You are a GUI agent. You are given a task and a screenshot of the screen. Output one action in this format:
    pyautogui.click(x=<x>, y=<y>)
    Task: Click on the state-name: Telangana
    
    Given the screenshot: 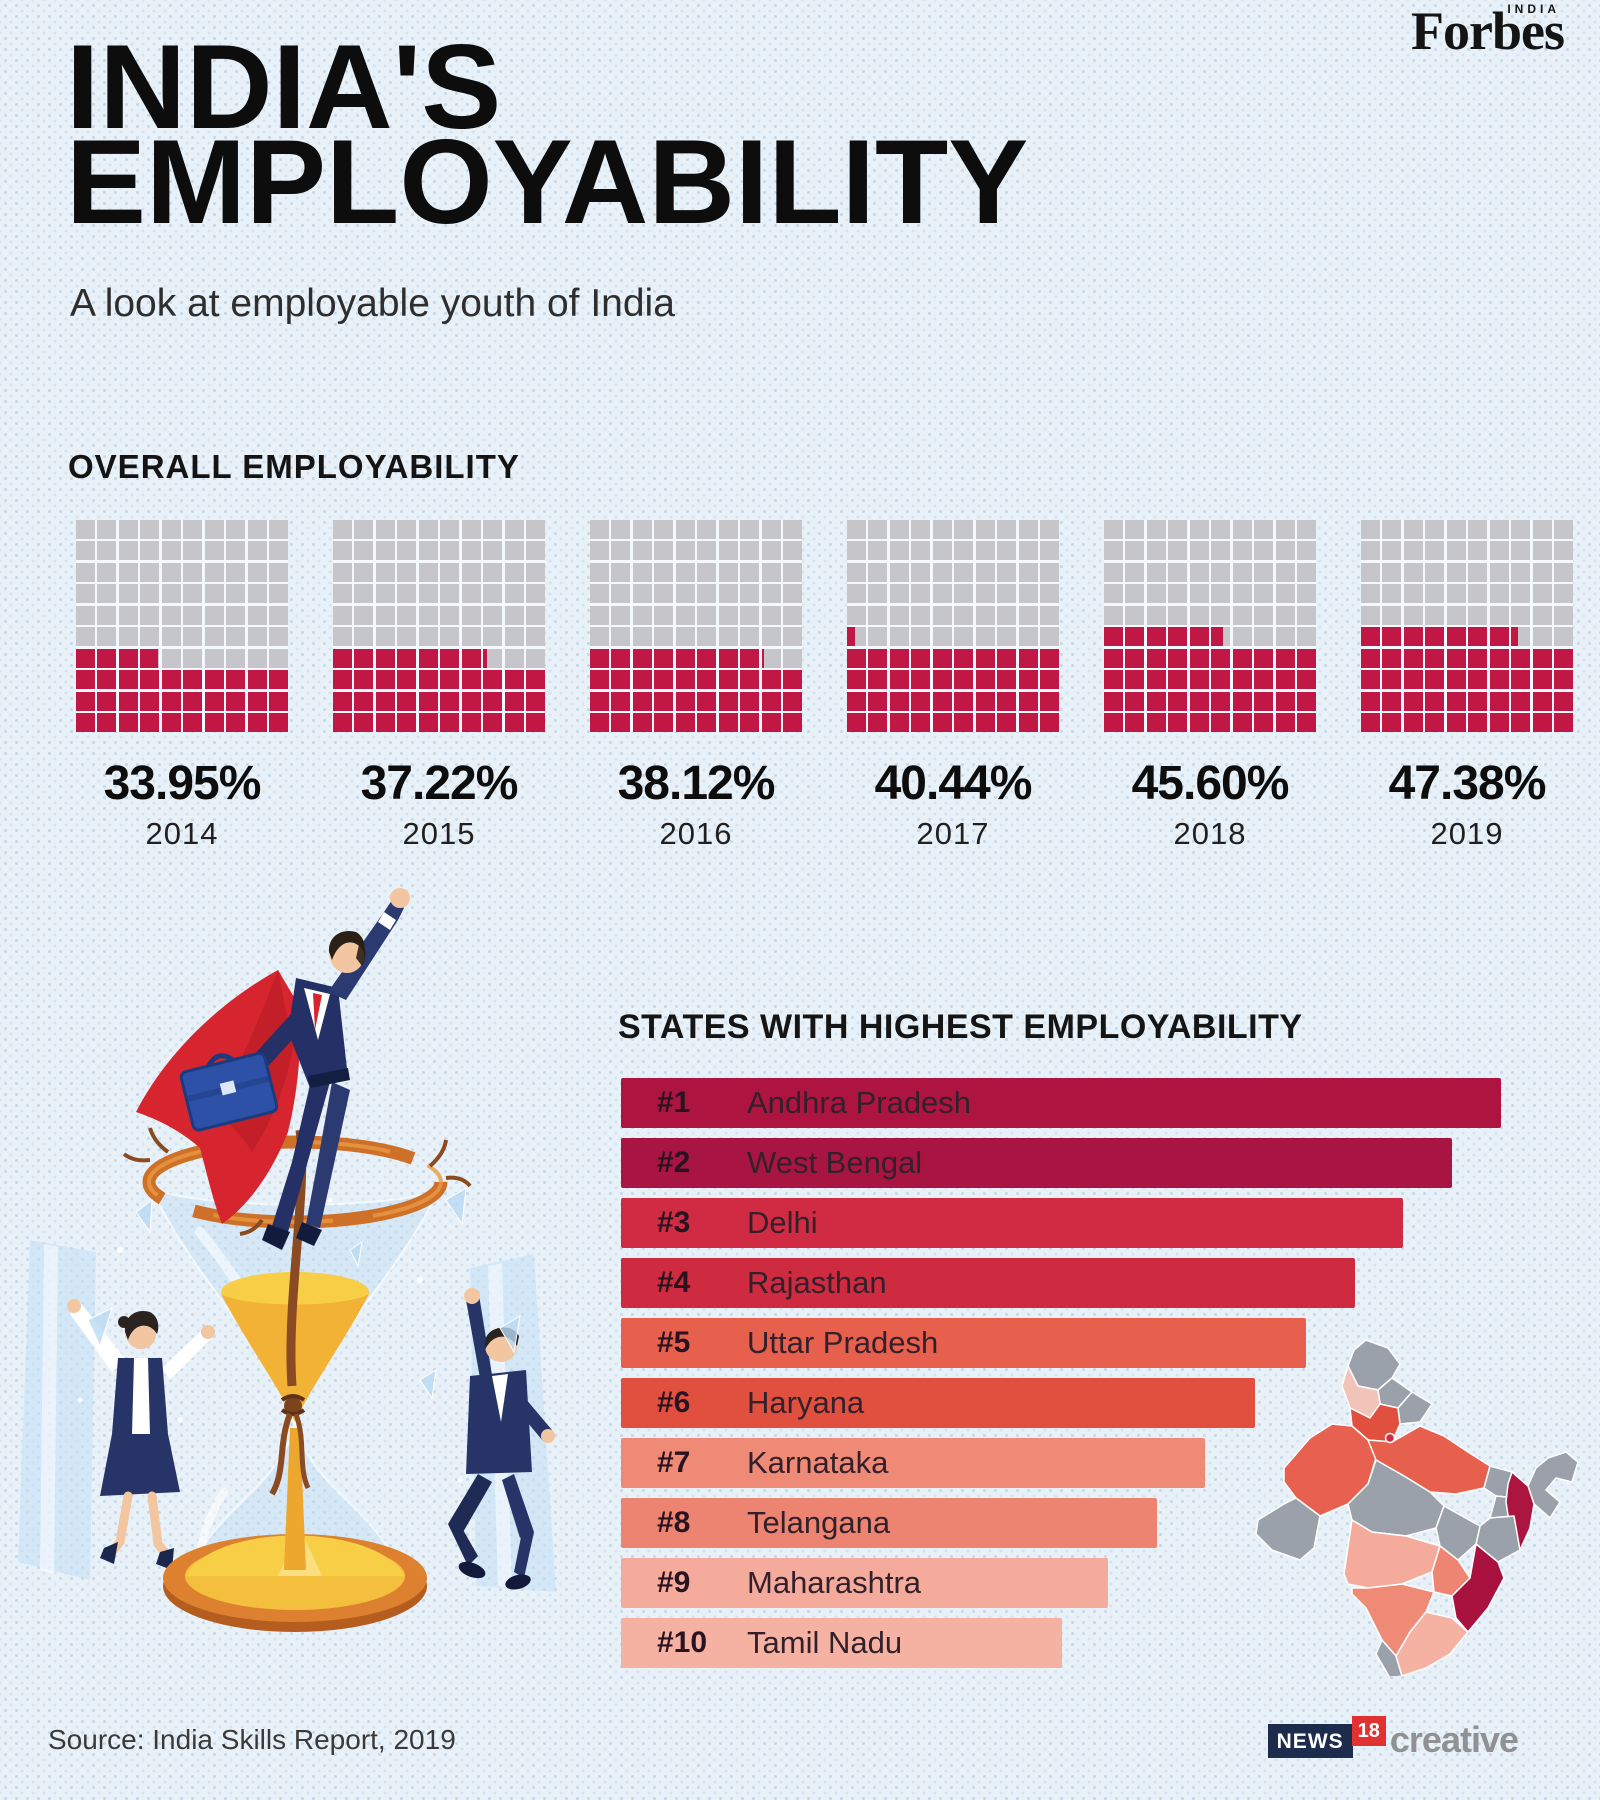 What is the action you would take?
    pyautogui.click(x=819, y=1522)
    